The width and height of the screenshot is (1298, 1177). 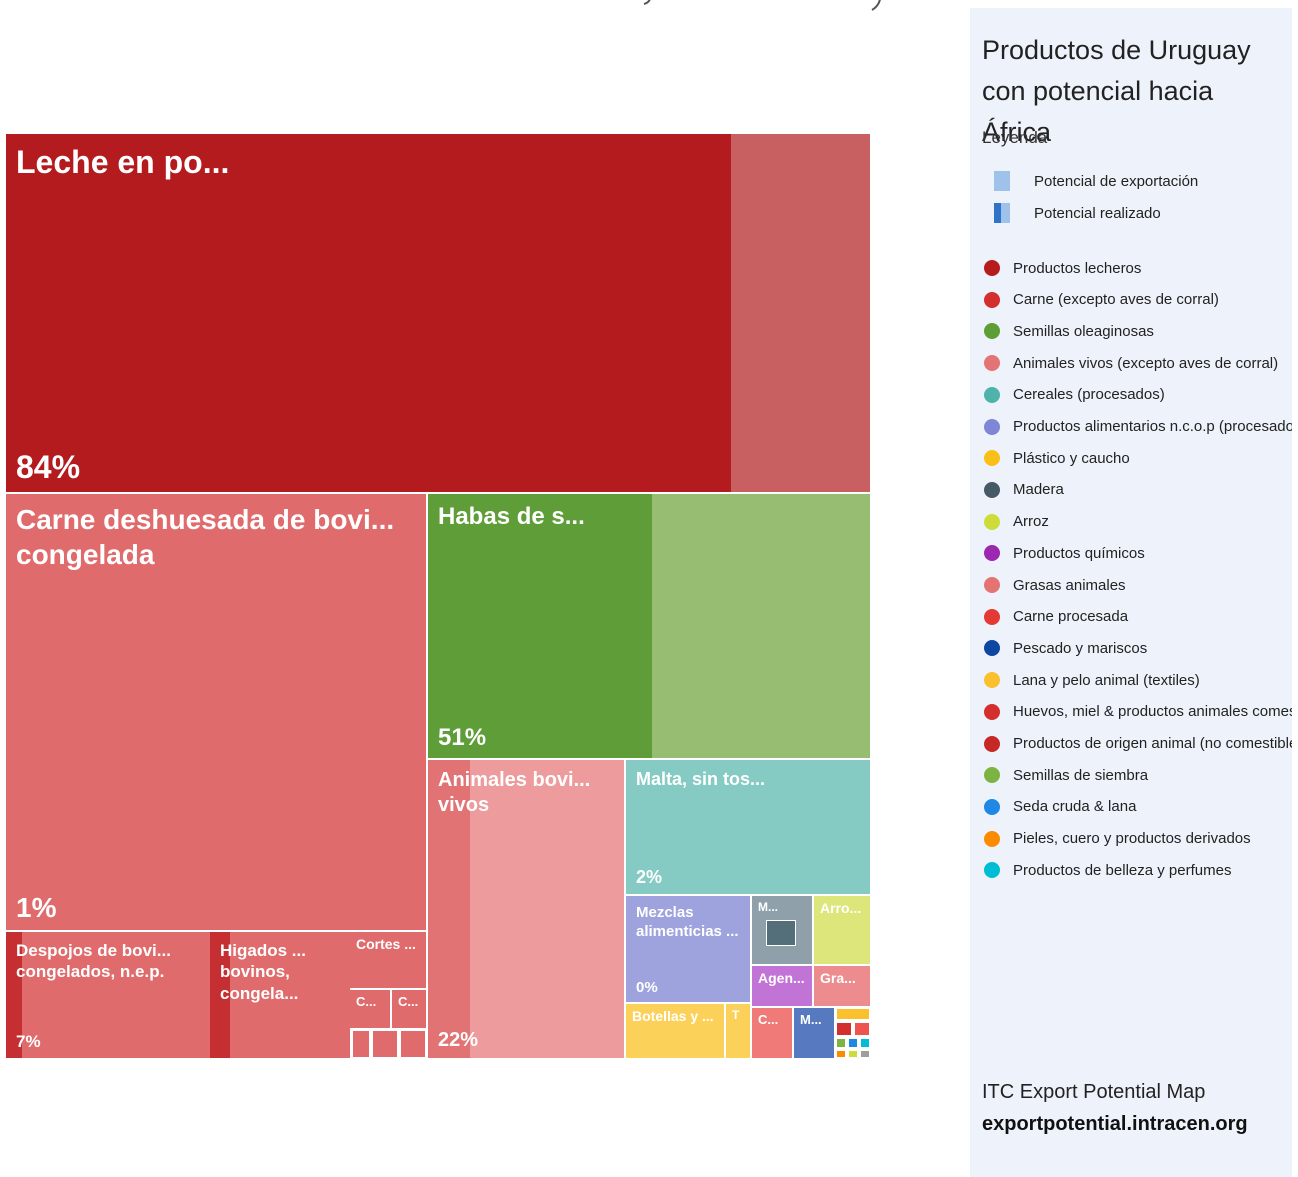 What do you see at coordinates (1031, 522) in the screenshot?
I see `legend-item-label: Arroz` at bounding box center [1031, 522].